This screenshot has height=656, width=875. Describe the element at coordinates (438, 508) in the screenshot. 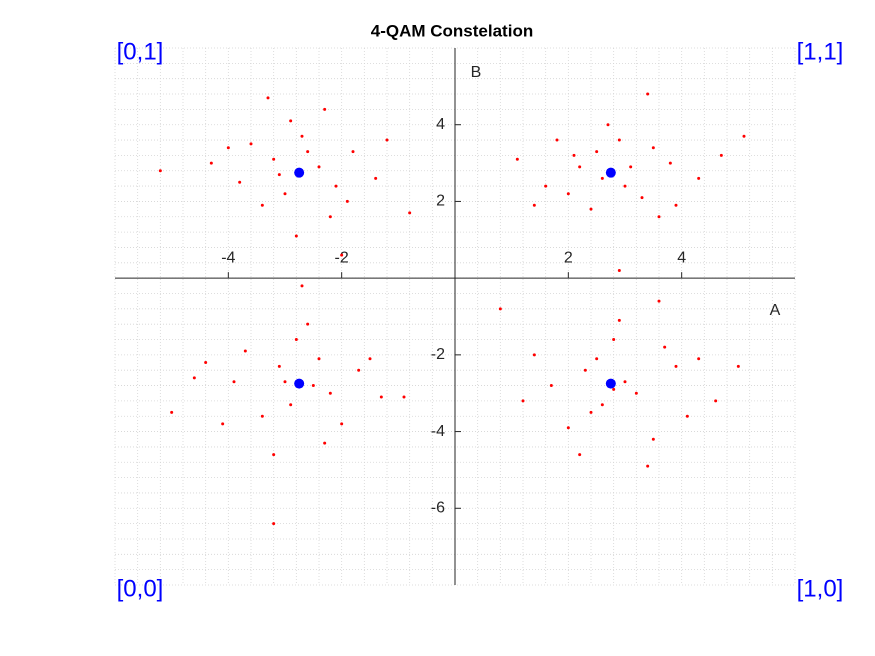

I see `y-tick-label: -6` at that location.